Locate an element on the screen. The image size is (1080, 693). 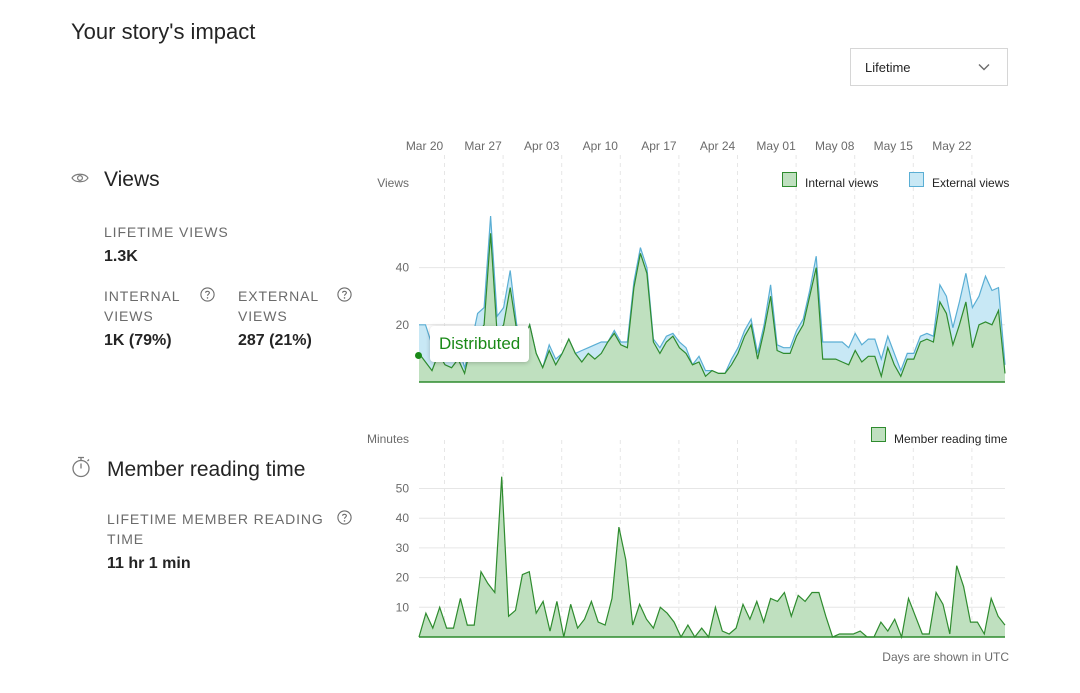
legend-external-label: External views is located at coordinates (970, 183).